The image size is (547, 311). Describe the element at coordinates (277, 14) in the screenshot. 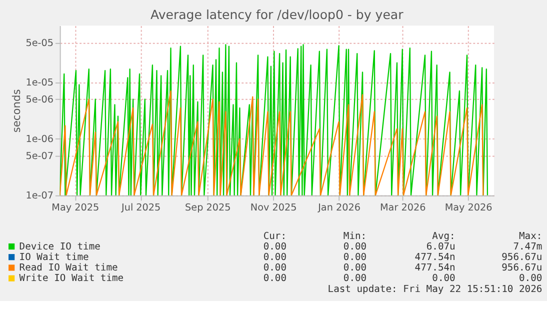

I see `chart-title: Average latency for /dev/loop0 - by year` at that location.